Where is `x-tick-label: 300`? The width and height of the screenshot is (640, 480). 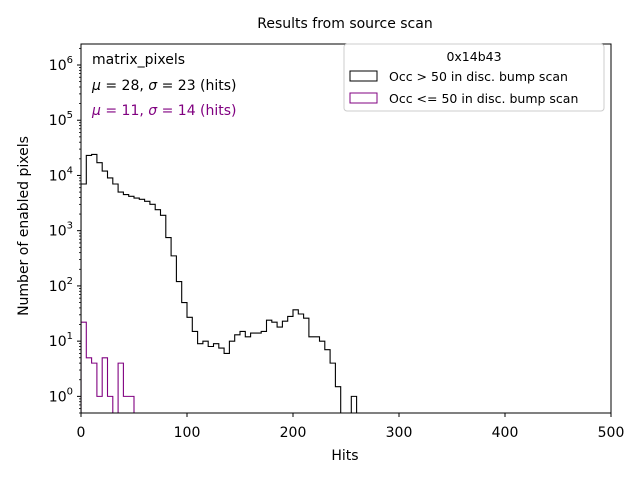 x-tick-label: 300 is located at coordinates (399, 433).